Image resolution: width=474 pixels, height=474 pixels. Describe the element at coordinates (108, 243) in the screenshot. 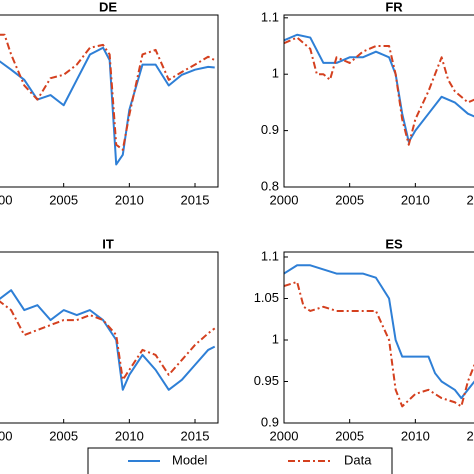

I see `panel-title: IT` at that location.